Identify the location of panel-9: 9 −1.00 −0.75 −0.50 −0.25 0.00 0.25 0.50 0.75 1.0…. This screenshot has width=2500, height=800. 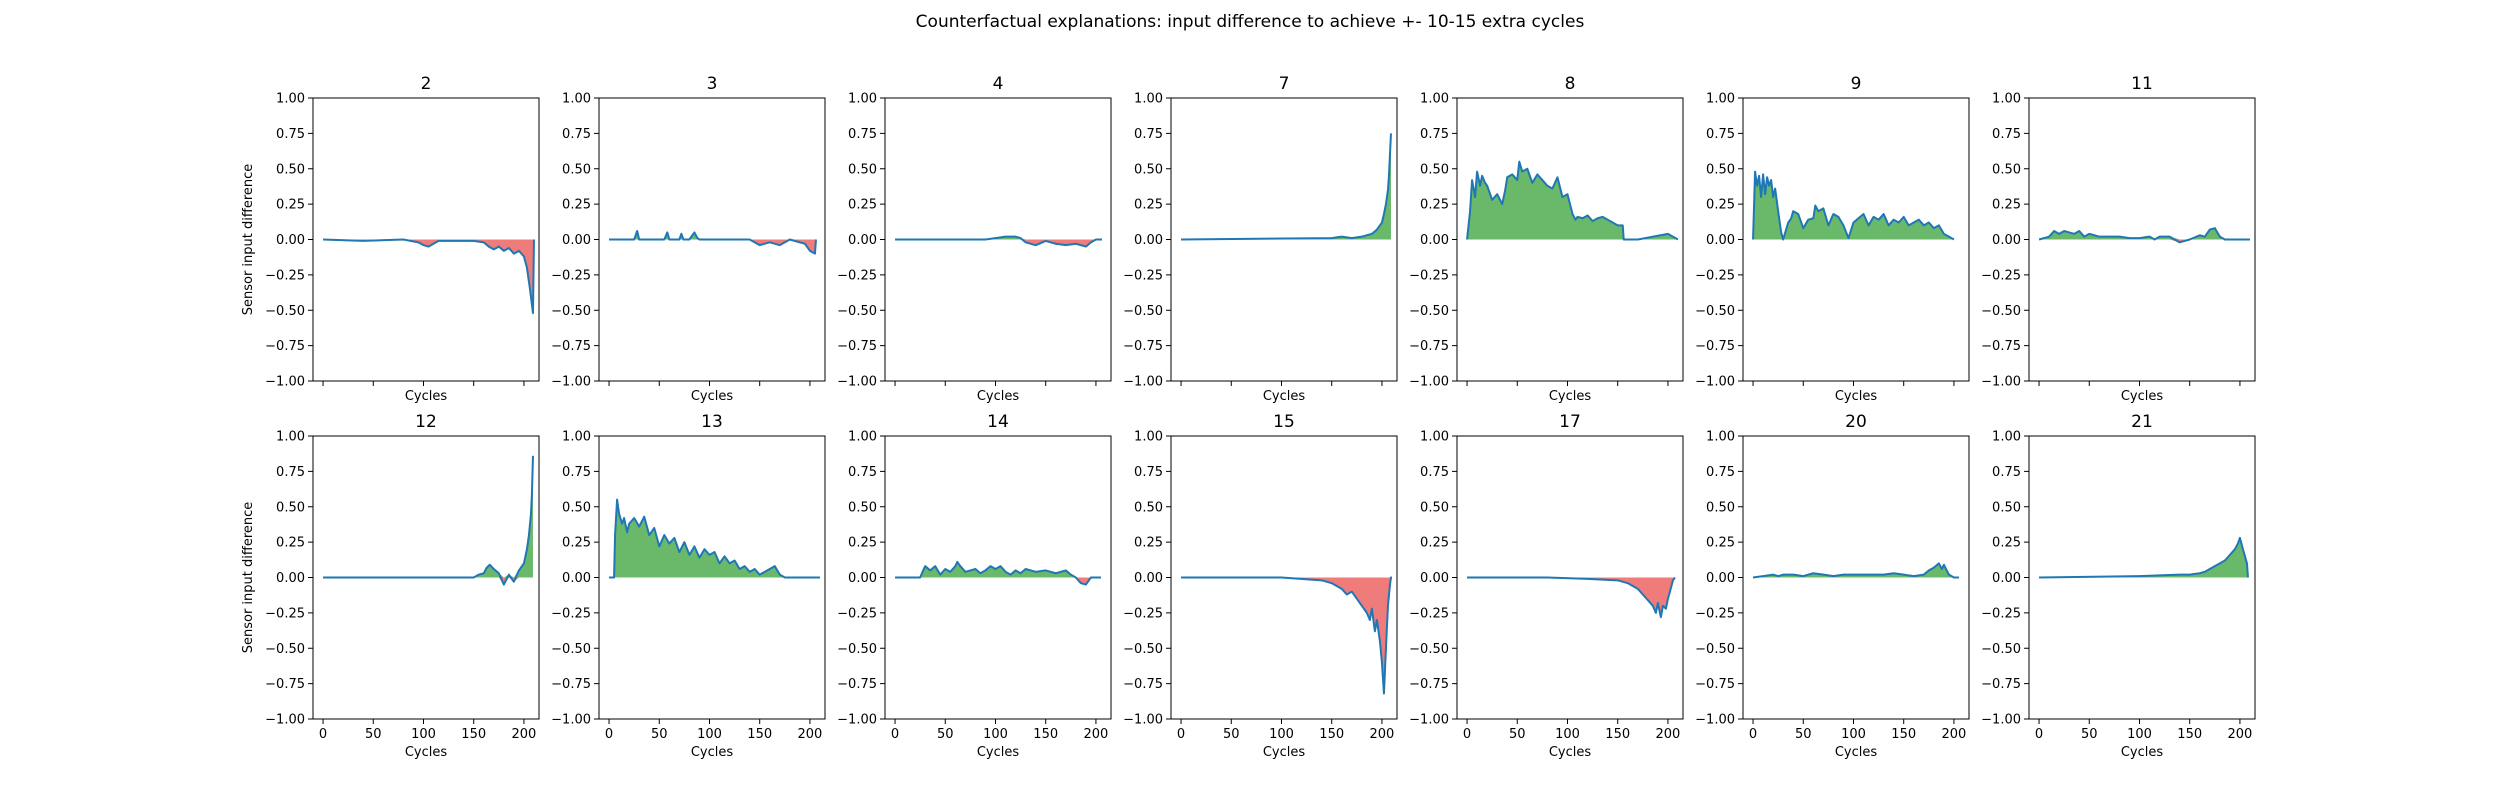
(1832, 239).